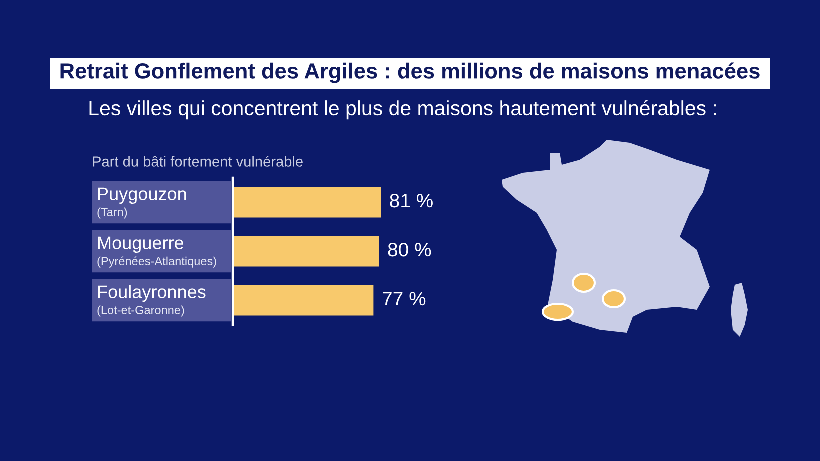 Image resolution: width=820 pixels, height=461 pixels. What do you see at coordinates (198, 161) in the screenshot?
I see `x-axis-title: Part du bâti fortement vulnérable` at bounding box center [198, 161].